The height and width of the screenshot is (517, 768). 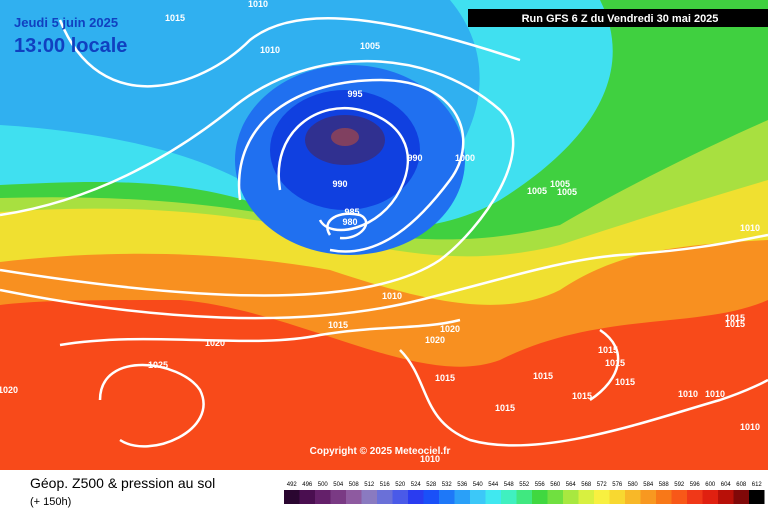 What do you see at coordinates (416, 485) in the screenshot?
I see `scale-label: 524` at bounding box center [416, 485].